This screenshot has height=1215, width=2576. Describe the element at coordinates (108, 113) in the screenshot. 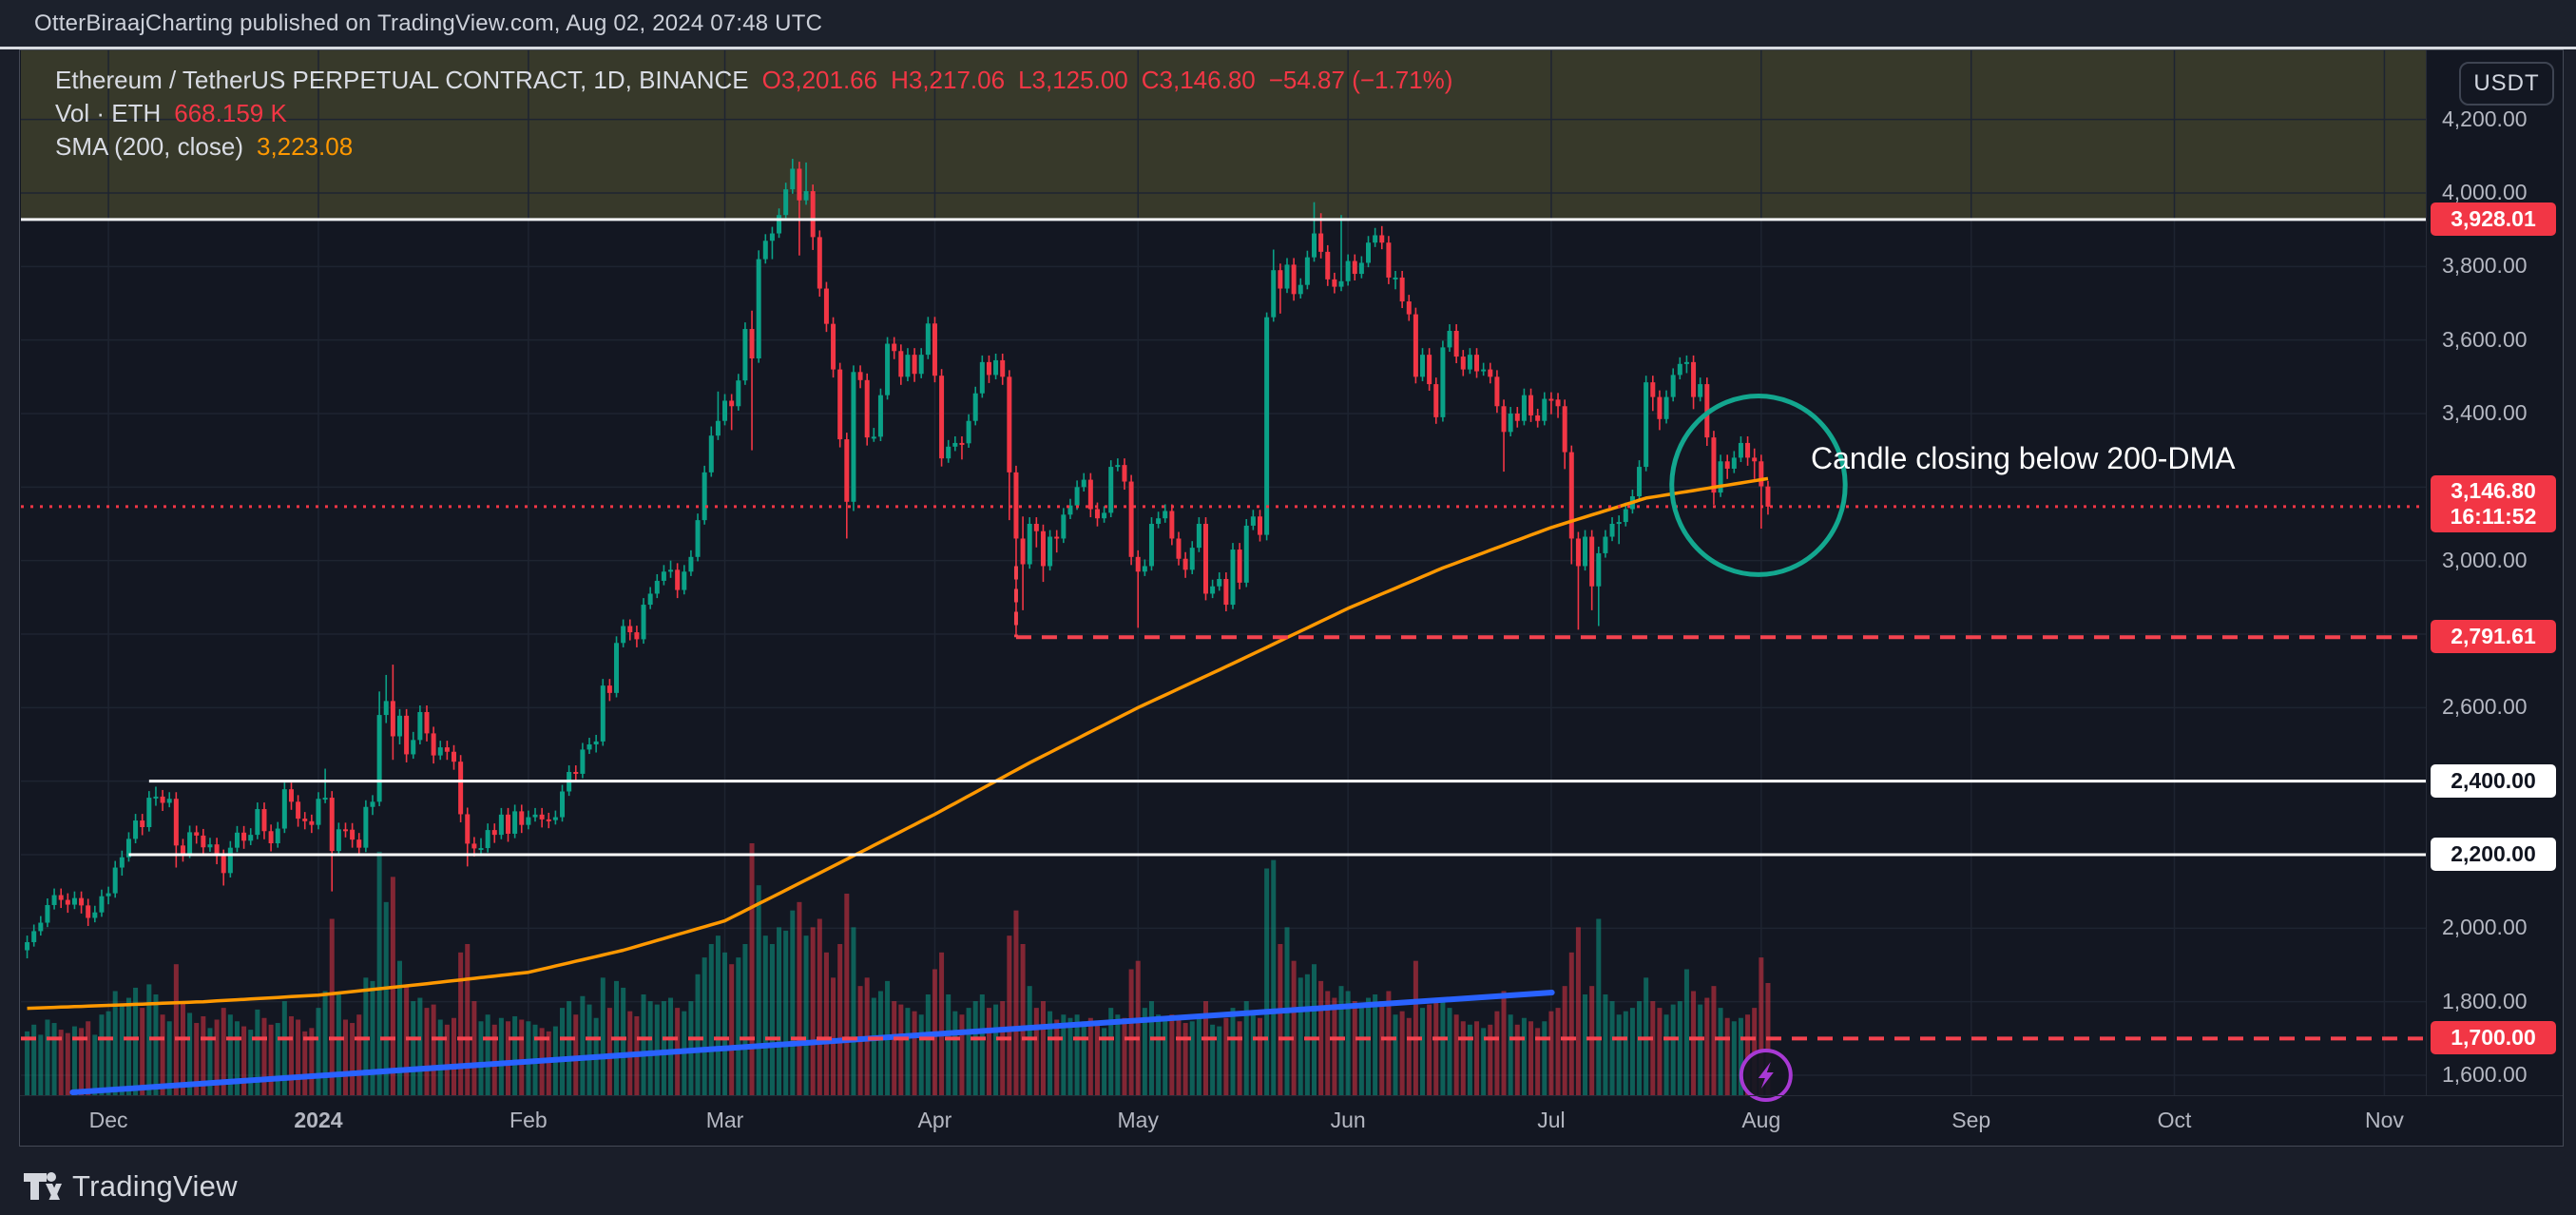

I see `volume-label: Vol · ETH` at that location.